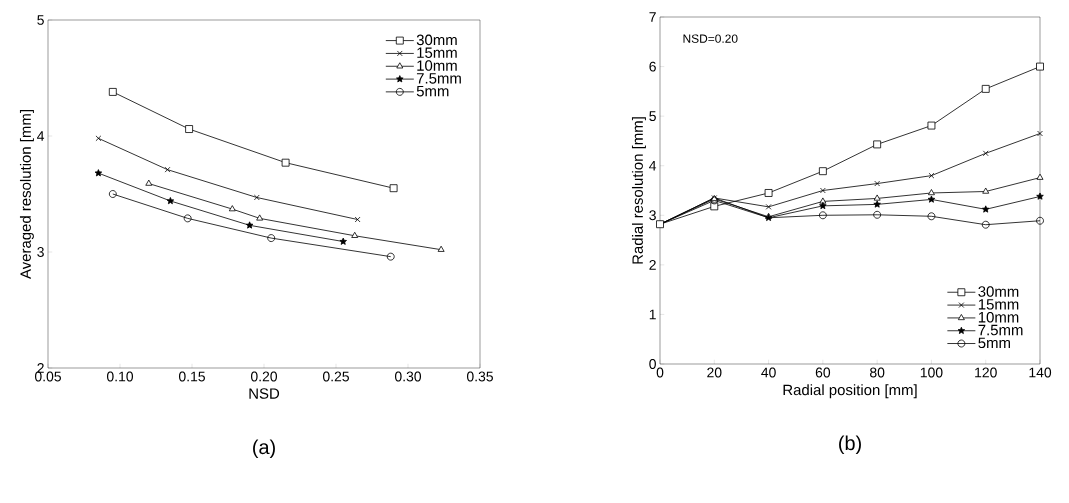 The image size is (1069, 503). I want to click on x-tick-label: 60, so click(823, 372).